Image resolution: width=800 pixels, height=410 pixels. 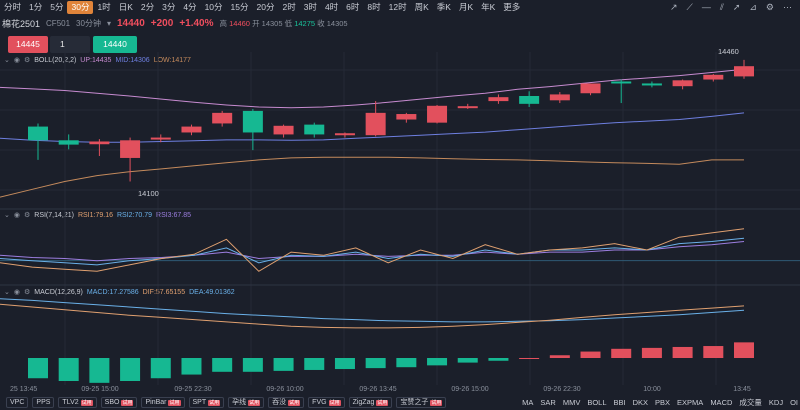 I want to click on indicator-button-1: SAR, so click(x=548, y=402).